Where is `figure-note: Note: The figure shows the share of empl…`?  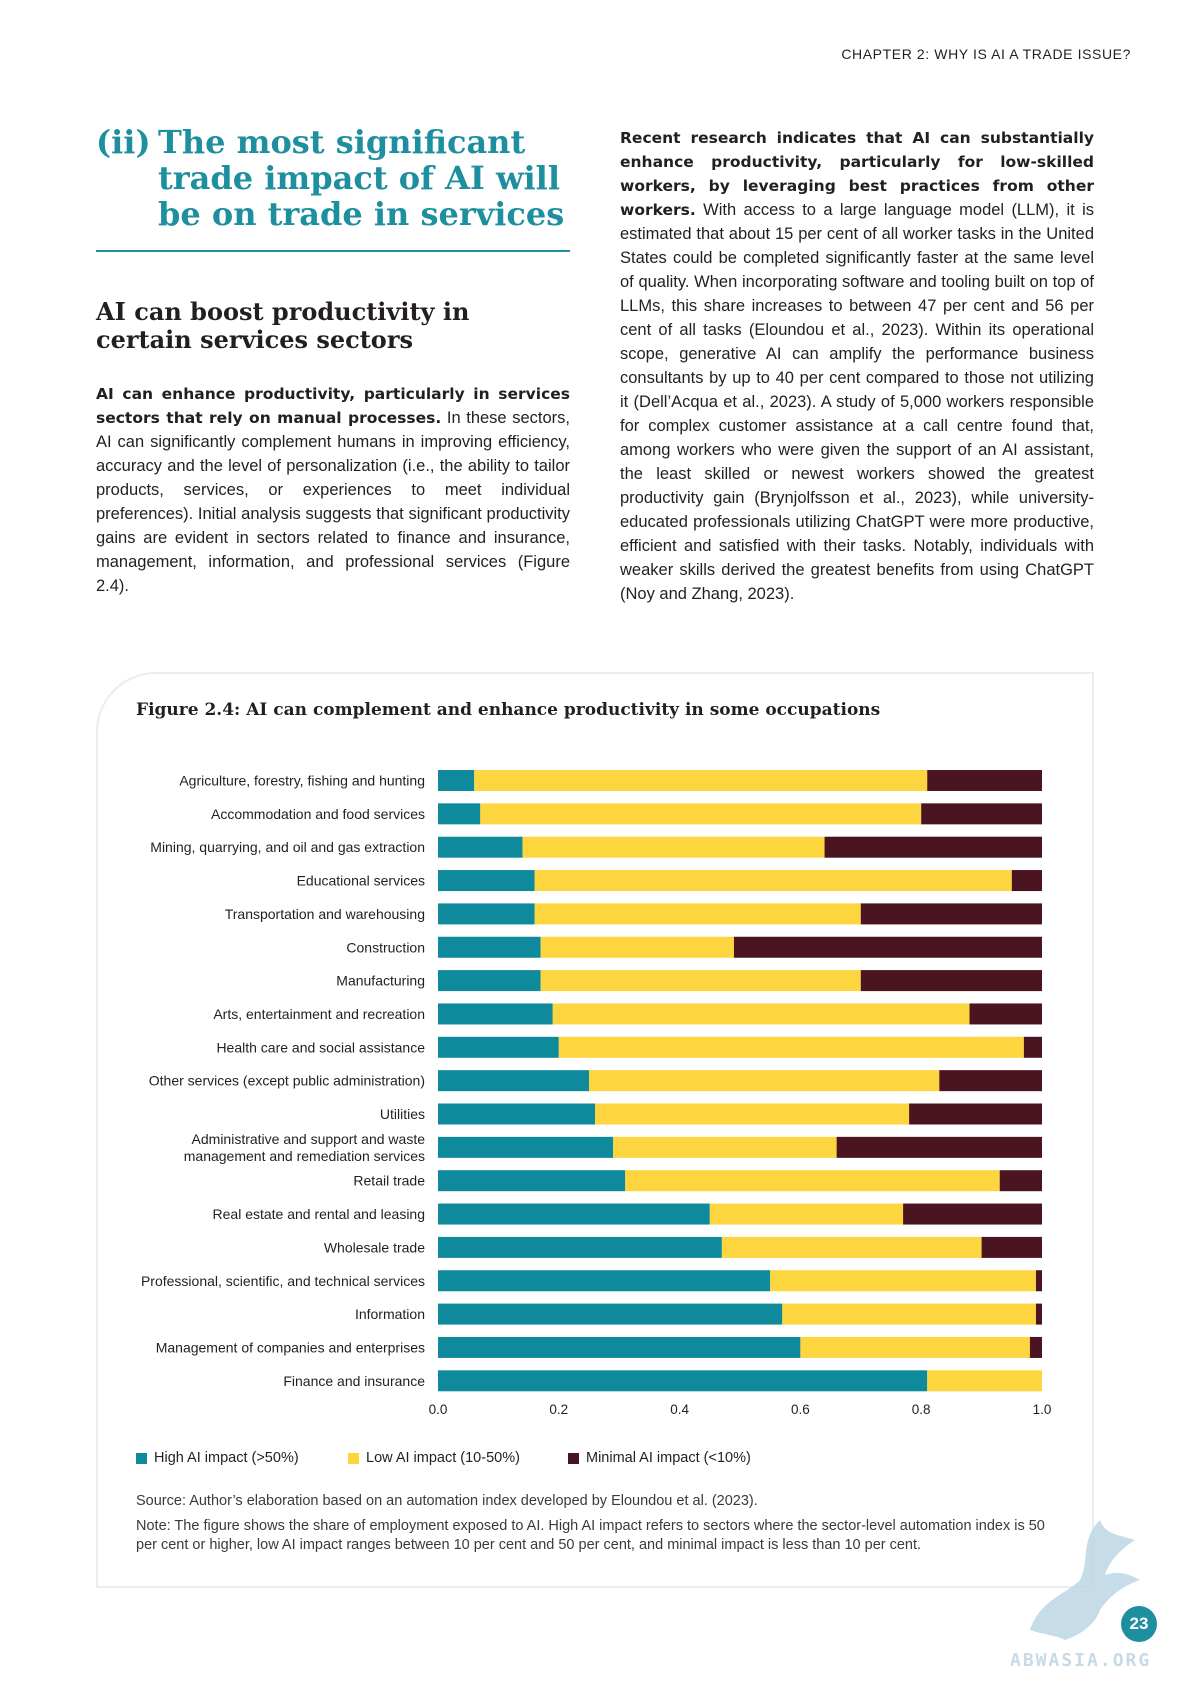 figure-note: Note: The figure shows the share of empl… is located at coordinates (590, 1535).